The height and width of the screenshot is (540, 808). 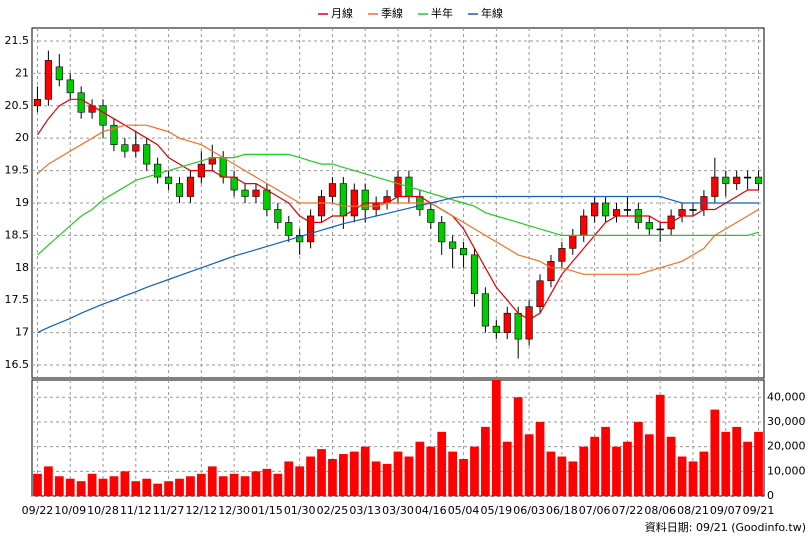 What do you see at coordinates (786, 470) in the screenshot?
I see `y2-tick-label: 10,000` at bounding box center [786, 470].